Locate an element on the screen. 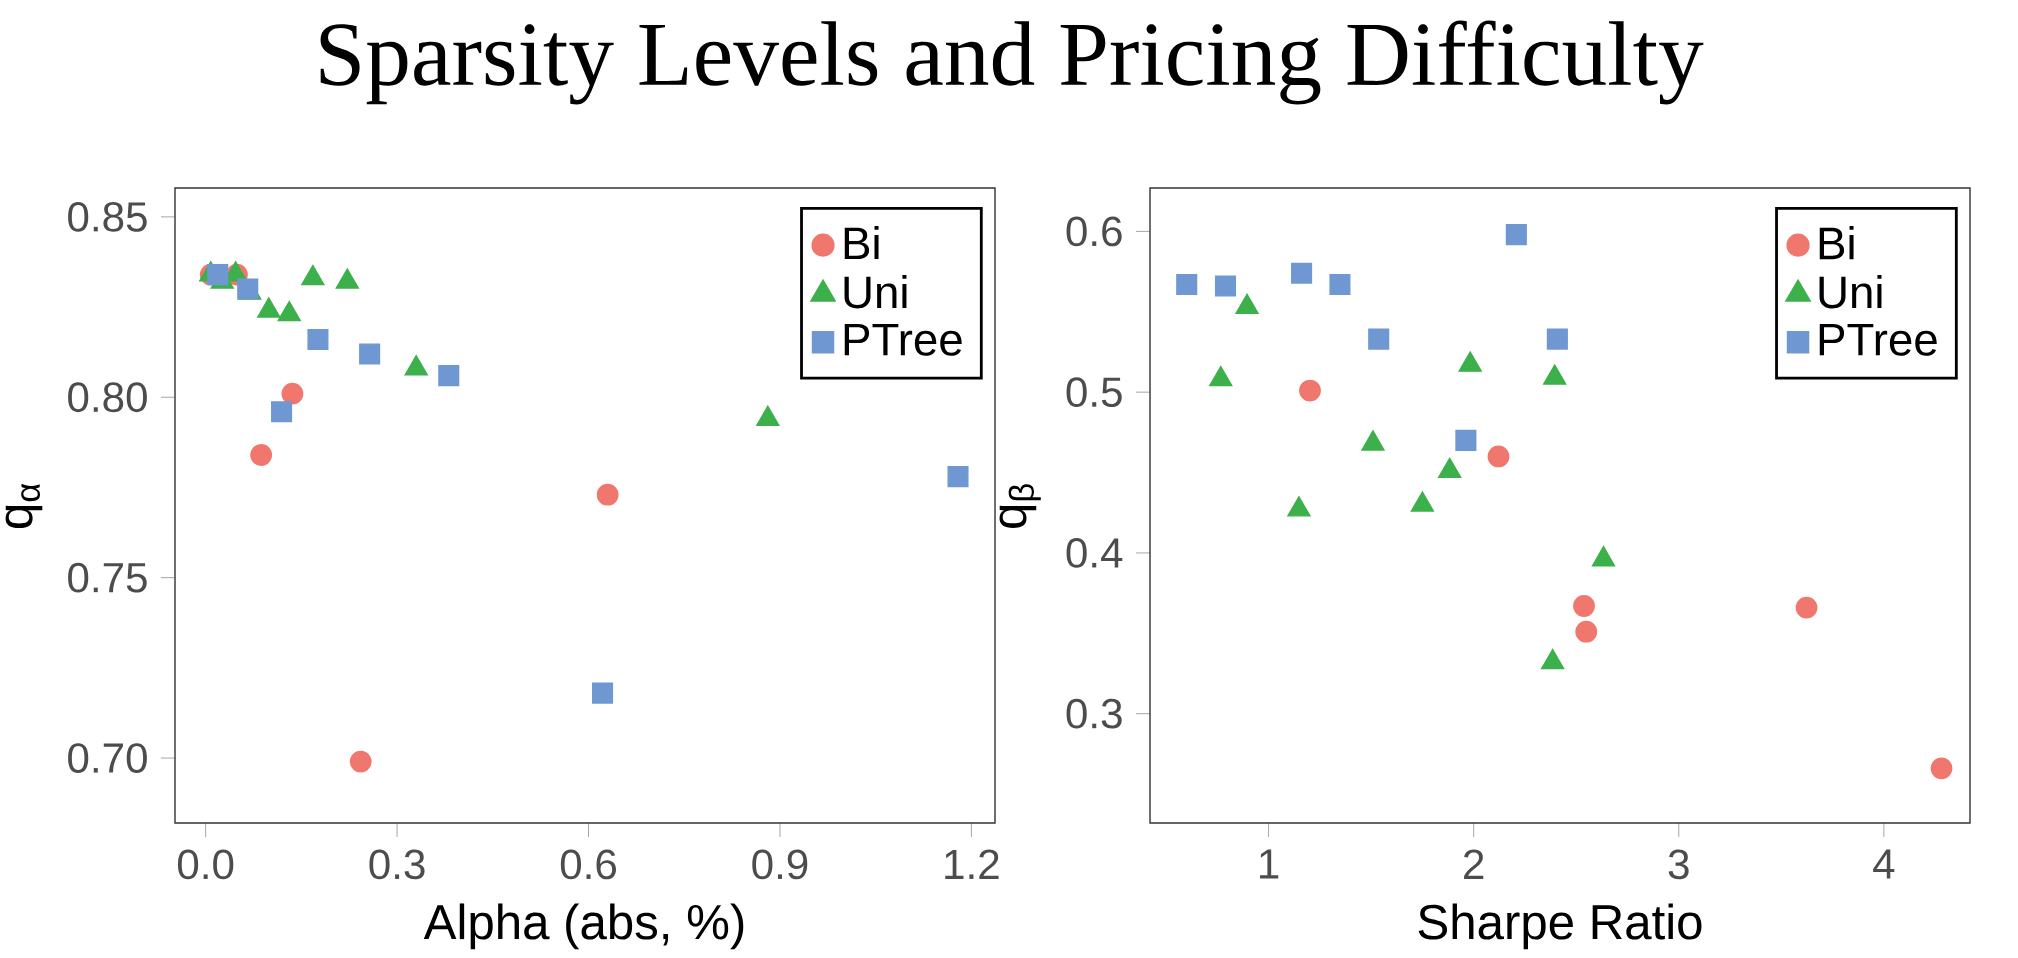 This screenshot has width=2018, height=958. y-tick-label: 0.5 is located at coordinates (1094, 392).